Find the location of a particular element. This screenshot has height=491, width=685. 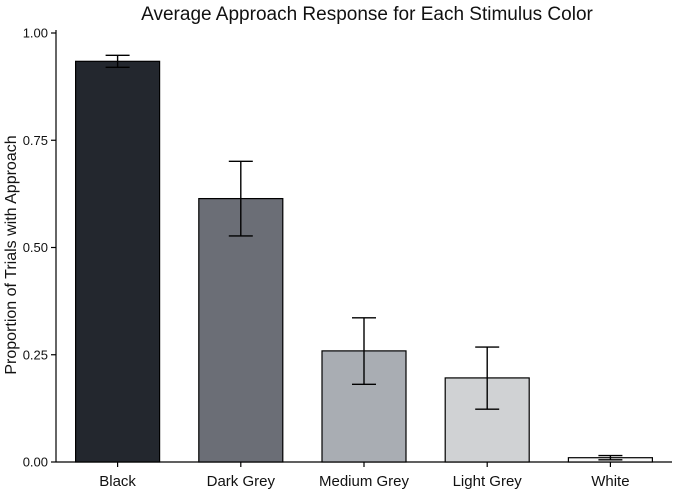

x-tick-label: Light Grey is located at coordinates (488, 481).